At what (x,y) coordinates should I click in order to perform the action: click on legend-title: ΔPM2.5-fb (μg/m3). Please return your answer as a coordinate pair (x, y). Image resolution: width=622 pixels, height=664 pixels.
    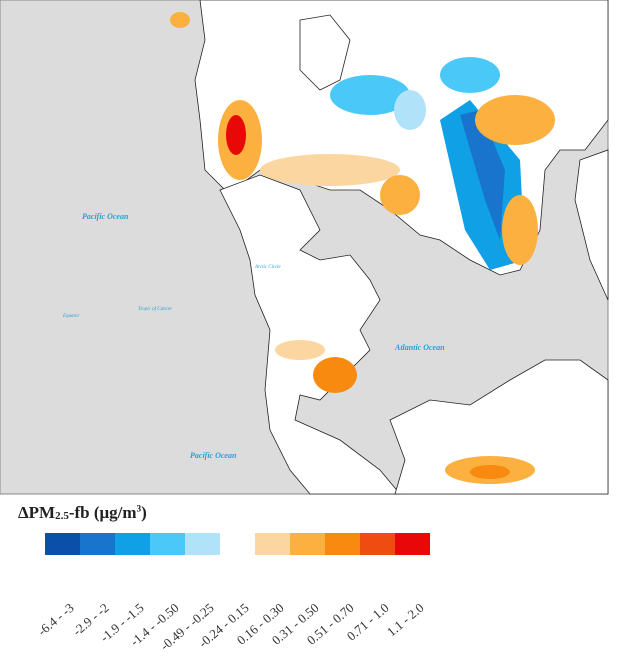
    Looking at the image, I should click on (82, 513).